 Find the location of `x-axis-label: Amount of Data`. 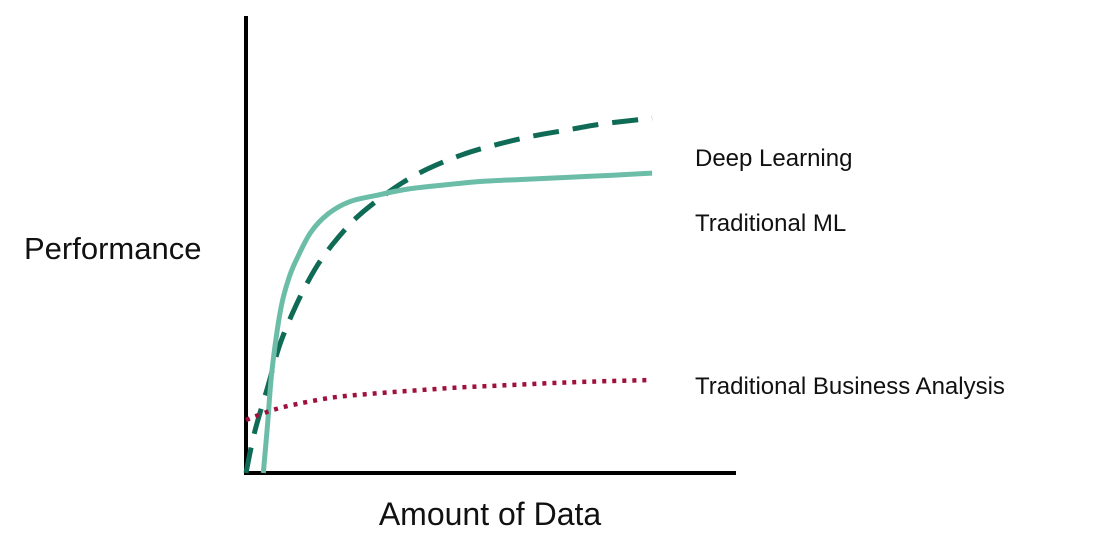

x-axis-label: Amount of Data is located at coordinates (490, 514).